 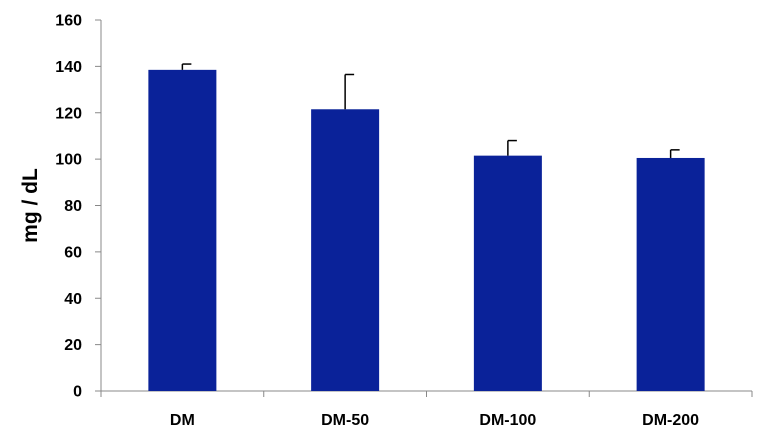 I want to click on y-tick-label: 0, so click(x=77, y=392).